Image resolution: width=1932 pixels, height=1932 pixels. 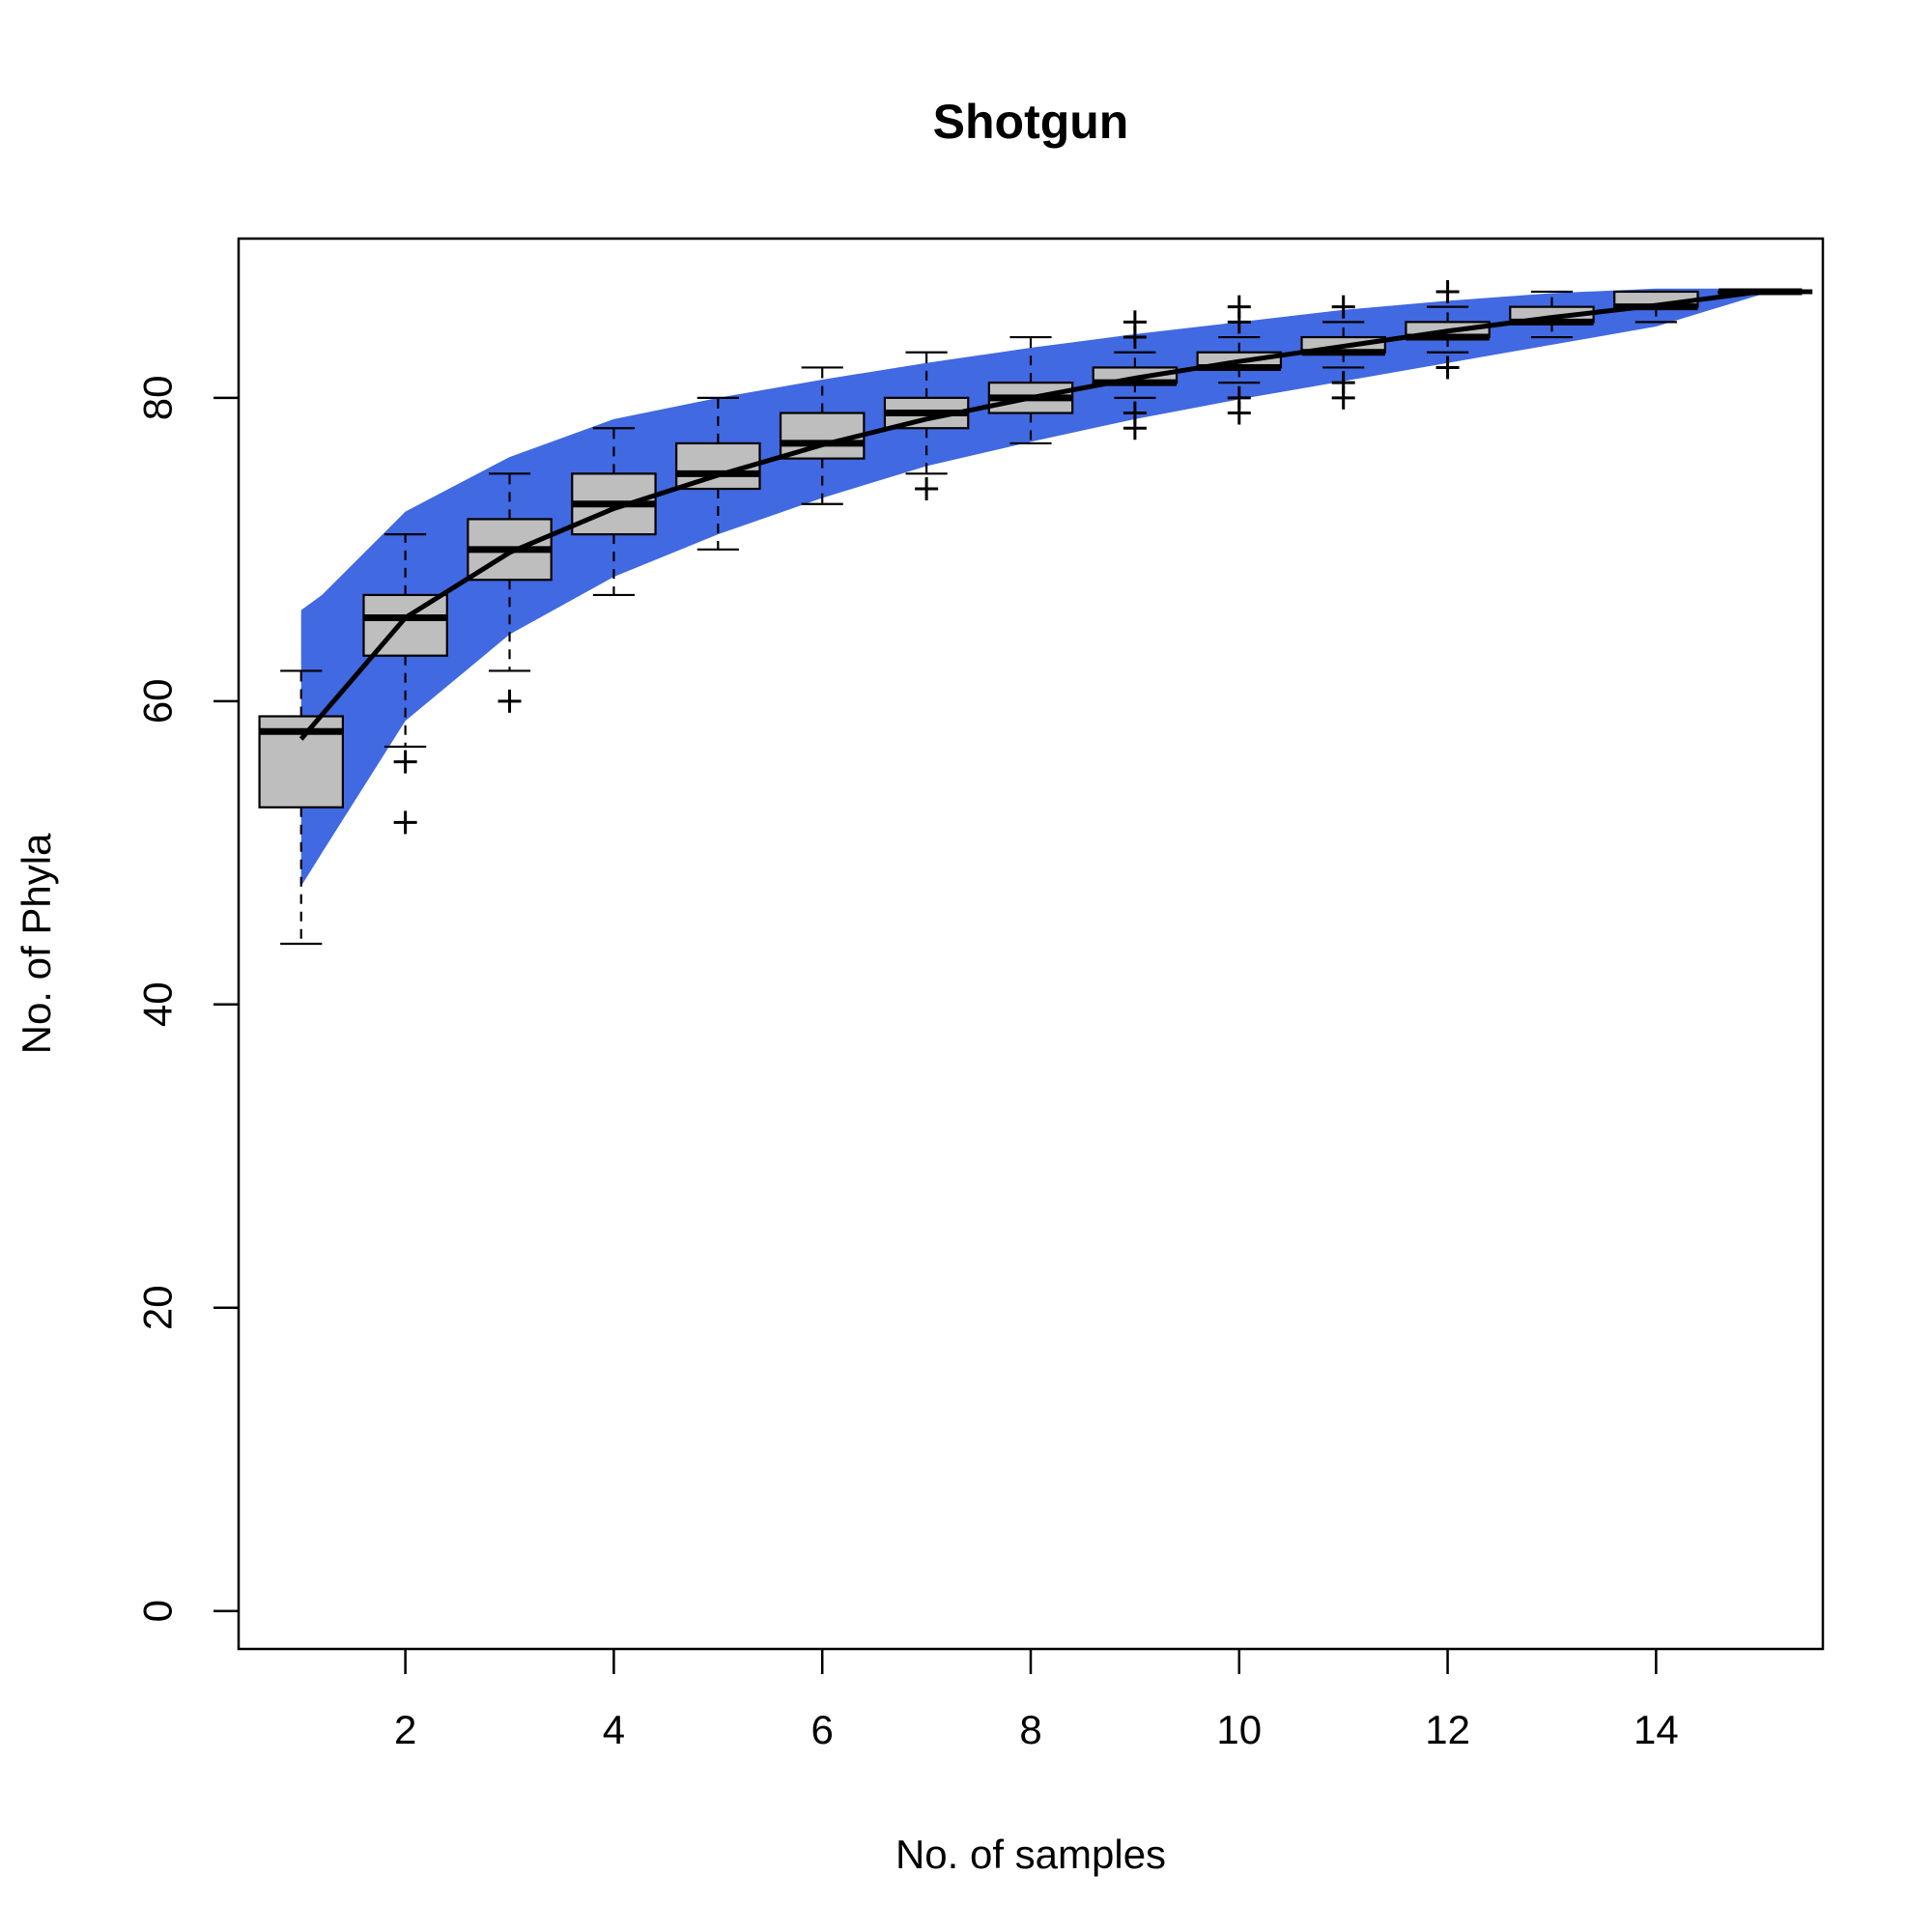 What do you see at coordinates (614, 1729) in the screenshot?
I see `x-tick-label: 4` at bounding box center [614, 1729].